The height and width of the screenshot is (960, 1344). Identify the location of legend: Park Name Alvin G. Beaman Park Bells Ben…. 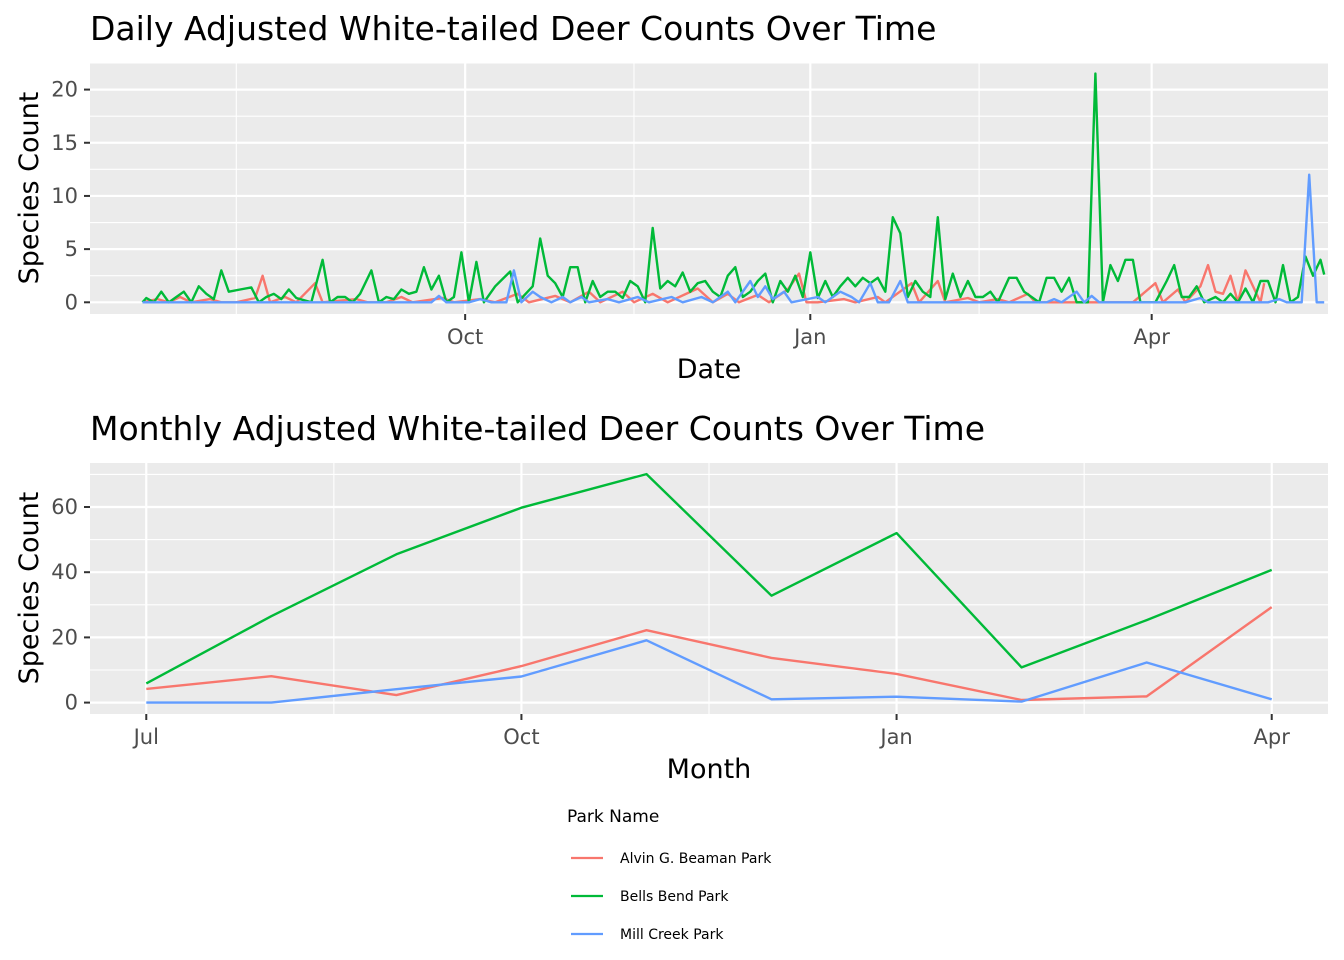
(669, 875).